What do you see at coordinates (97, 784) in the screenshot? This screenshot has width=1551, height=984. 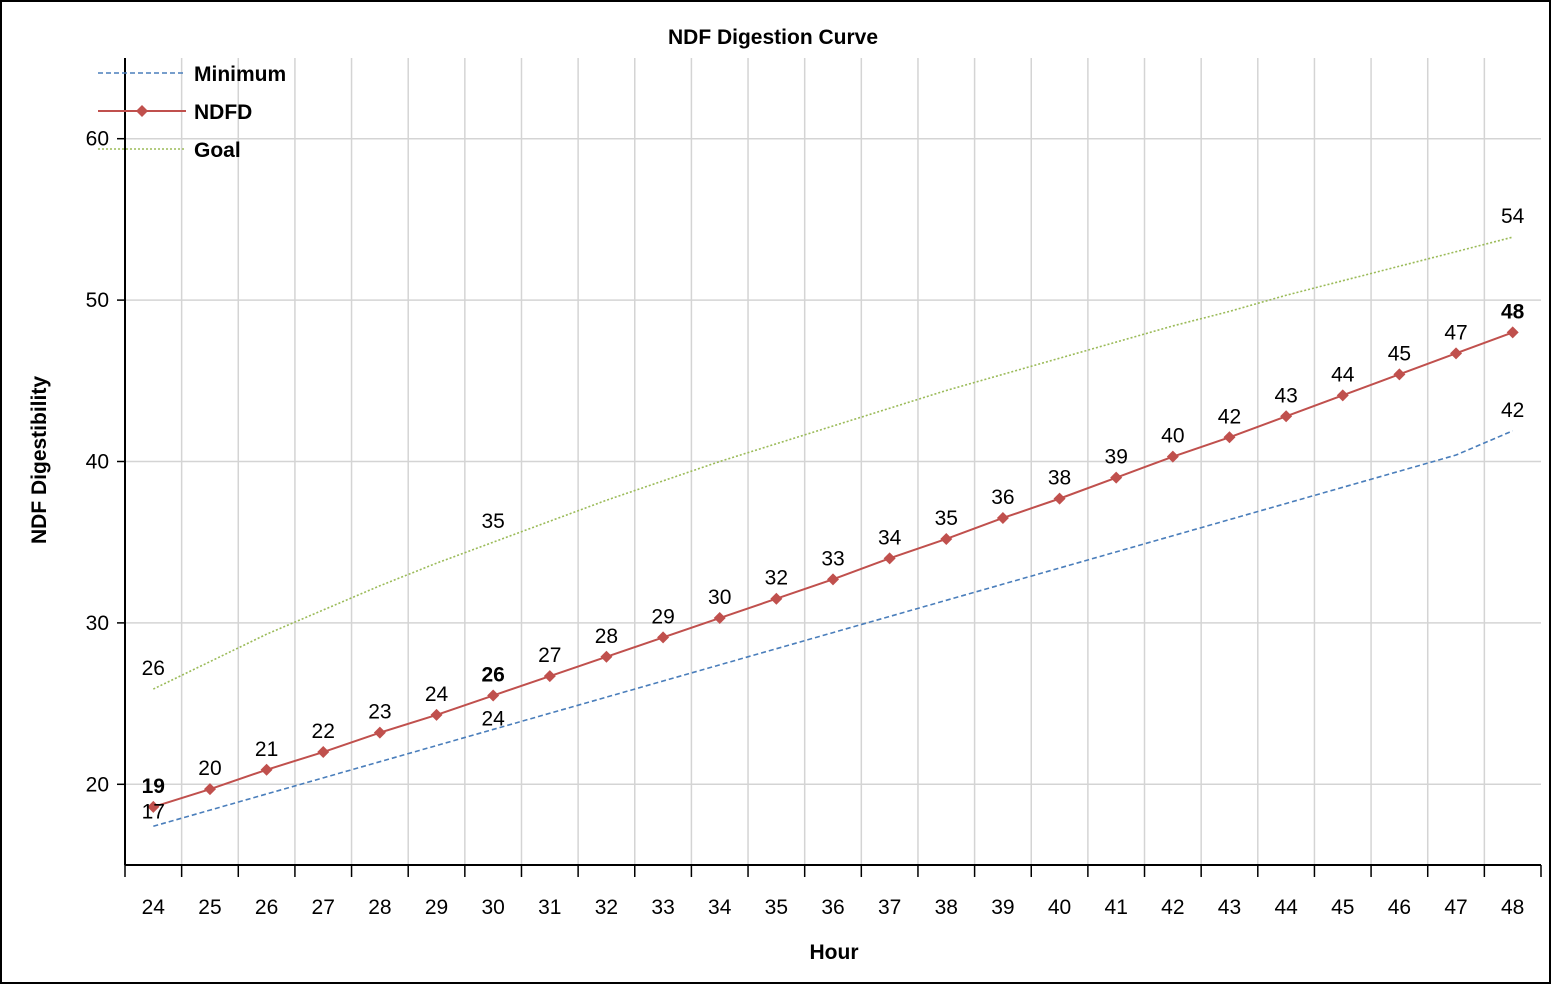 I see `y-tick-label: 20` at bounding box center [97, 784].